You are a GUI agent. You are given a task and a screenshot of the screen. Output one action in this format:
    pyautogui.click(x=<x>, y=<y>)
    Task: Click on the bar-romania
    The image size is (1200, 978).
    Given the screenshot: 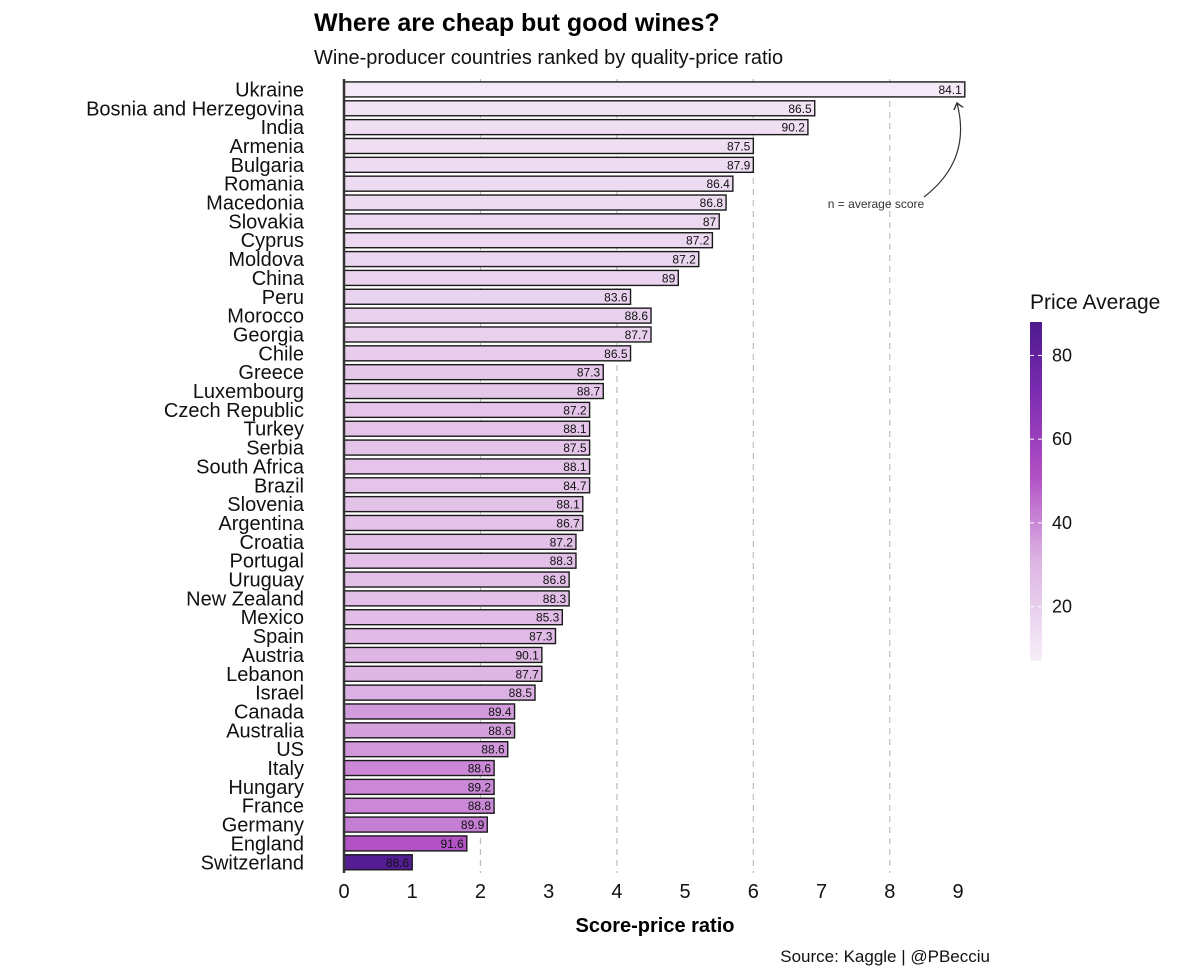 What is the action you would take?
    pyautogui.click(x=538, y=183)
    